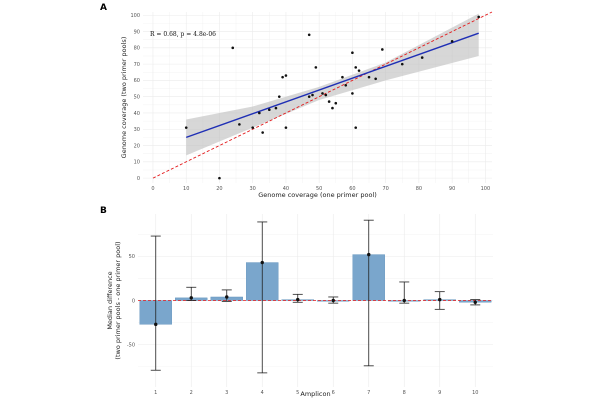 The width and height of the screenshot is (600, 400). What do you see at coordinates (226, 393) in the screenshot?
I see `x-tick-label: 3` at bounding box center [226, 393].